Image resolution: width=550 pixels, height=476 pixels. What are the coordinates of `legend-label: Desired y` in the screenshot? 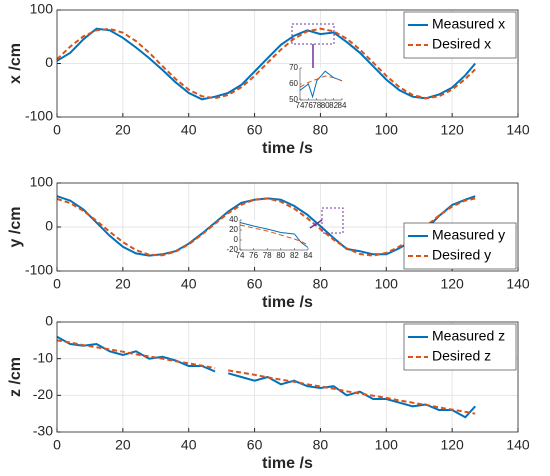 It's located at (461, 255).